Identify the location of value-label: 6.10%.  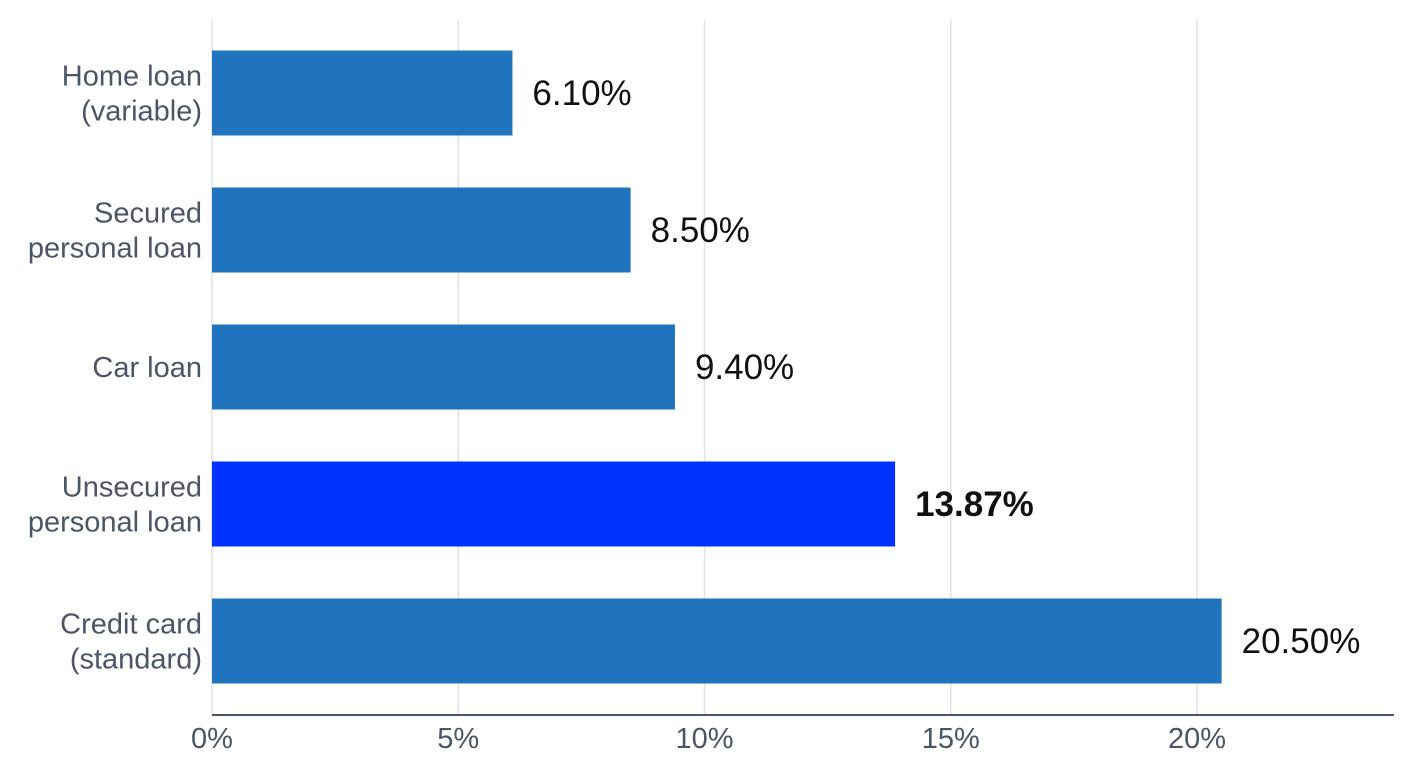
(581, 93).